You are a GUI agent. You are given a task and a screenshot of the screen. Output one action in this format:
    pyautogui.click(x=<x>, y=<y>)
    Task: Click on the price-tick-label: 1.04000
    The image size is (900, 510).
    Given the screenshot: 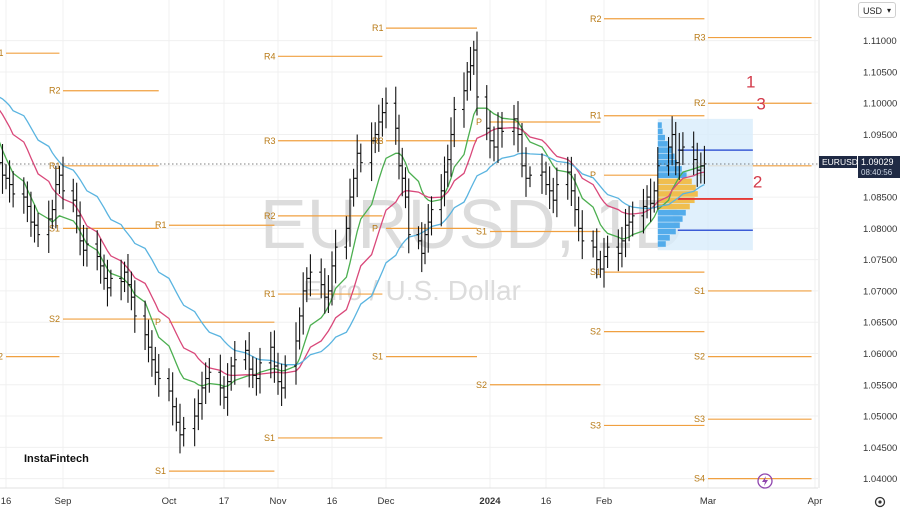 What is the action you would take?
    pyautogui.click(x=880, y=479)
    